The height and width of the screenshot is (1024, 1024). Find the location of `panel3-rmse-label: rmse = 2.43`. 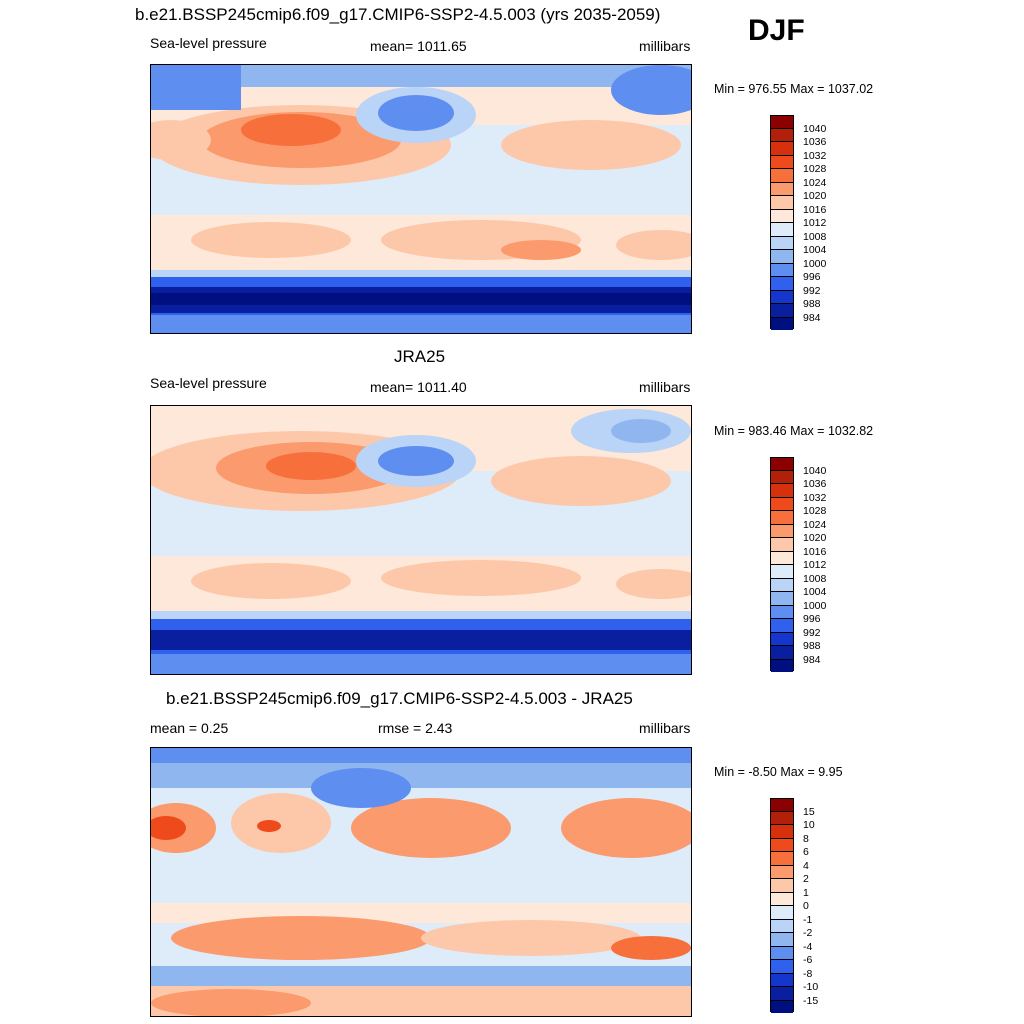

panel3-rmse-label: rmse = 2.43 is located at coordinates (415, 728).